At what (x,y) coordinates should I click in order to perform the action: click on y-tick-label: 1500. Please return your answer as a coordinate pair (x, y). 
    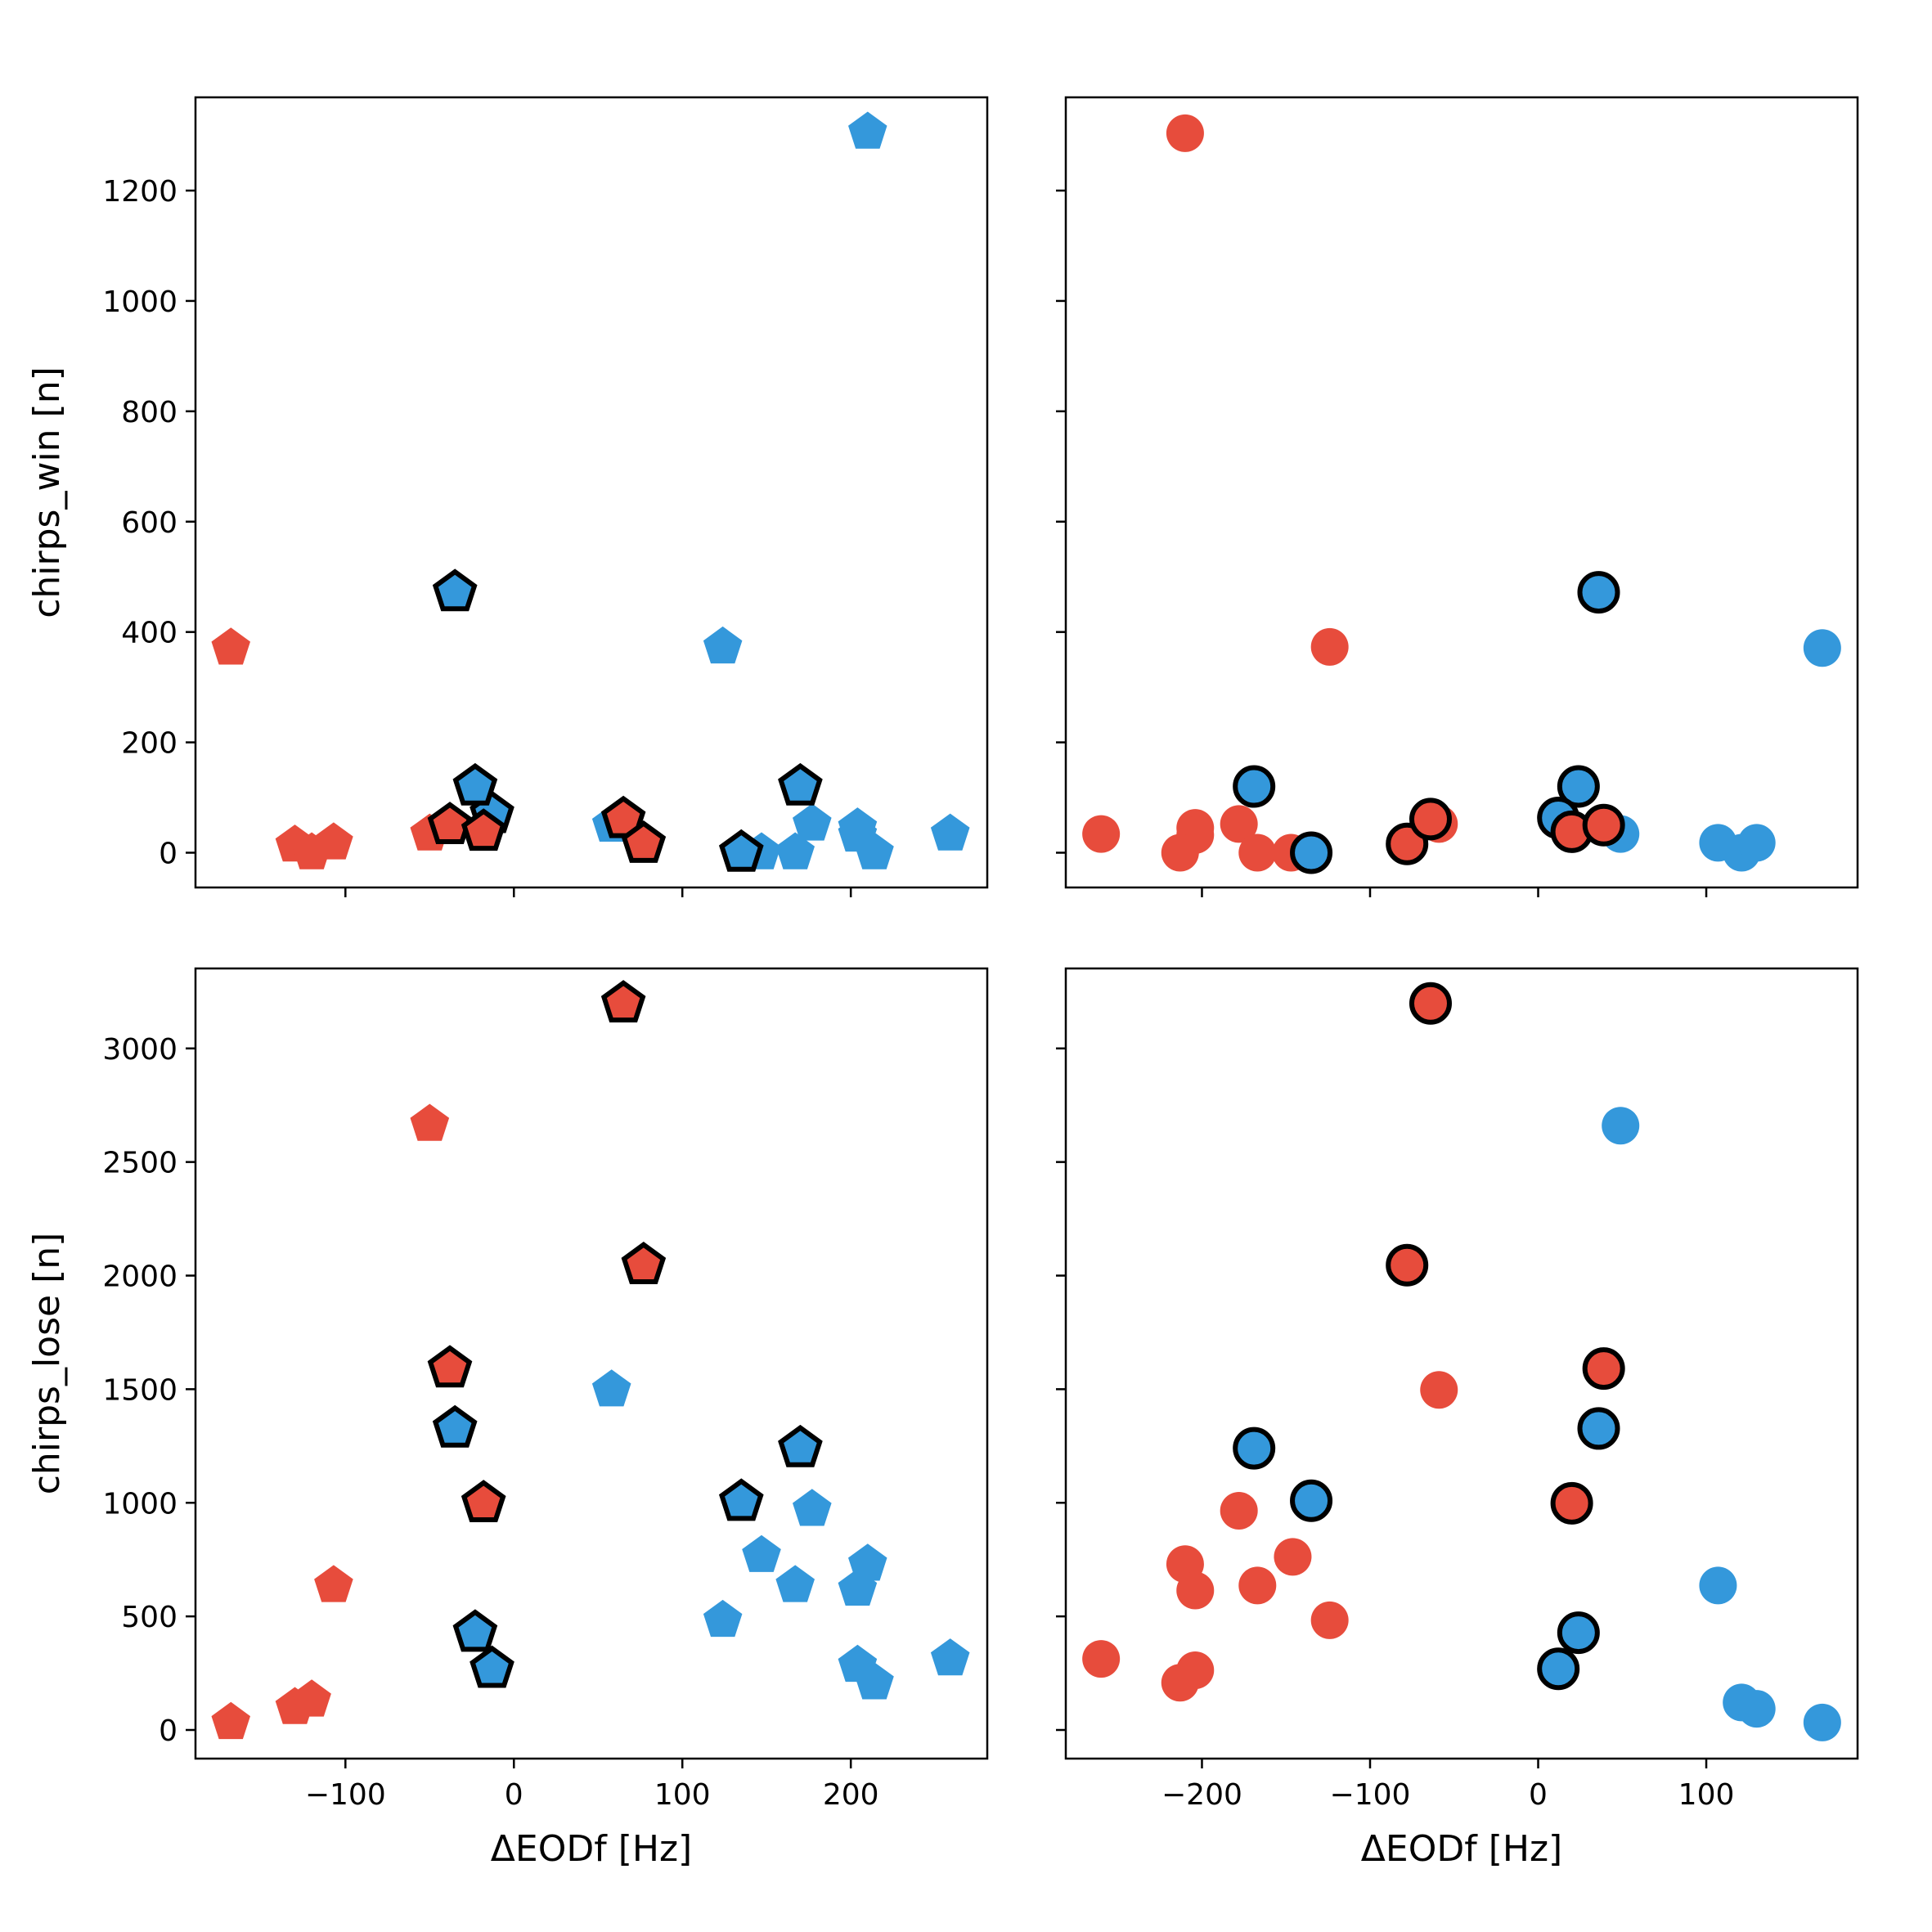
    Looking at the image, I should click on (140, 1390).